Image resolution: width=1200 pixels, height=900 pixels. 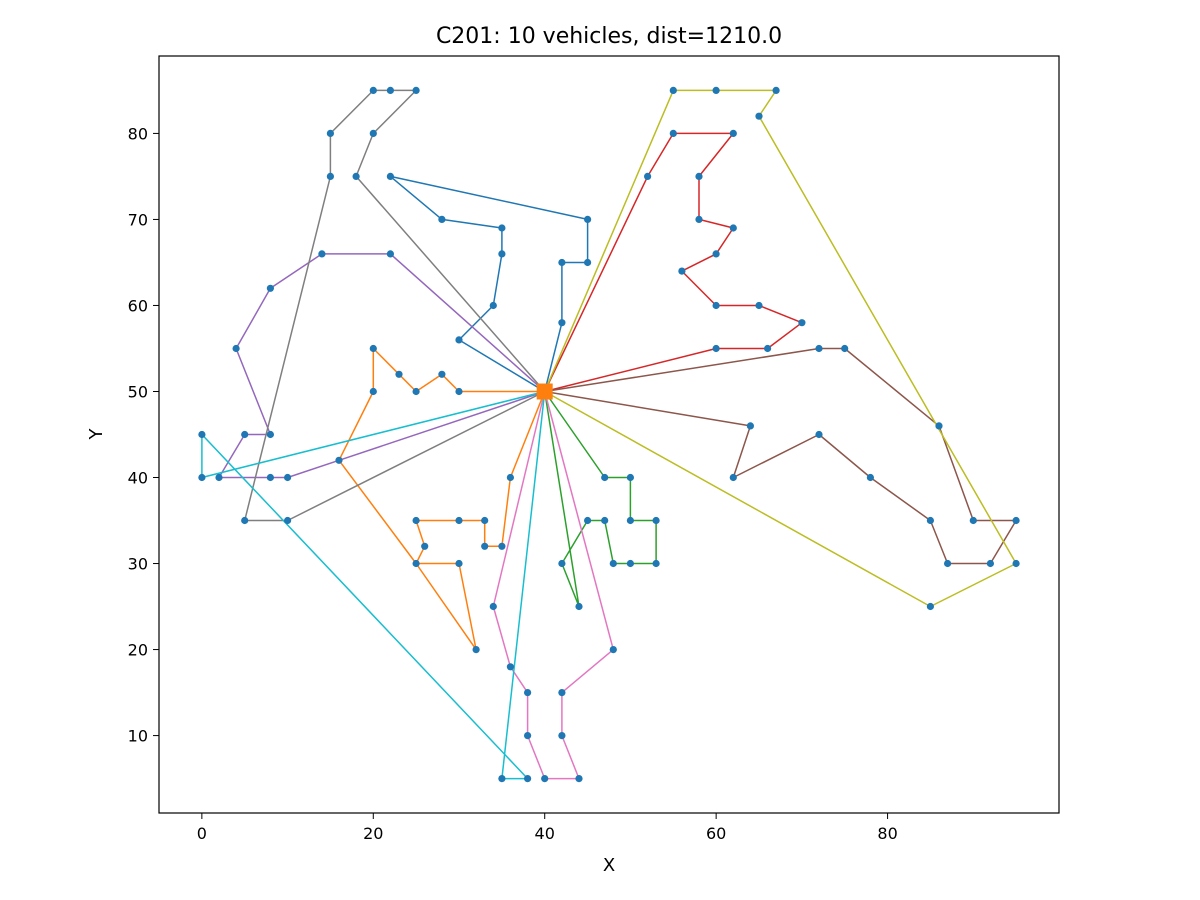 What do you see at coordinates (887, 833) in the screenshot?
I see `x-tick-label: 80` at bounding box center [887, 833].